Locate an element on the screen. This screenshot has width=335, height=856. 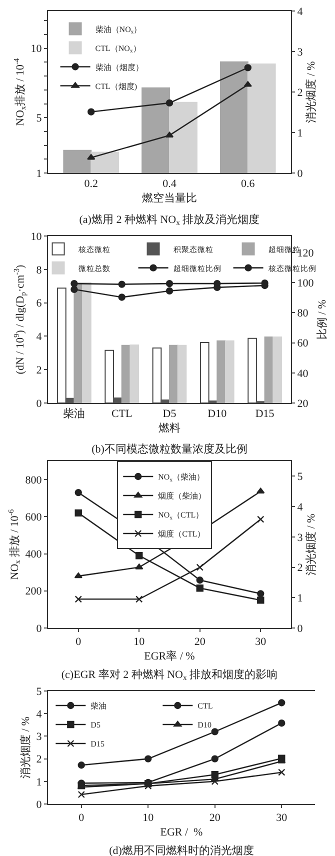
y2-tick-label: 80 is located at coordinates (303, 314).